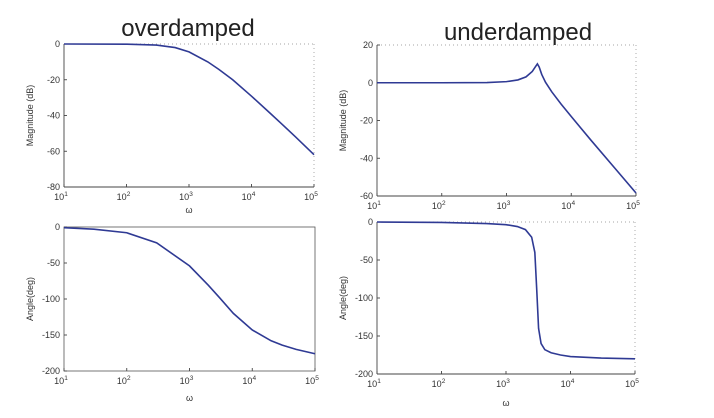  What do you see at coordinates (53, 187) in the screenshot?
I see `y-tick-label: -80` at bounding box center [53, 187].